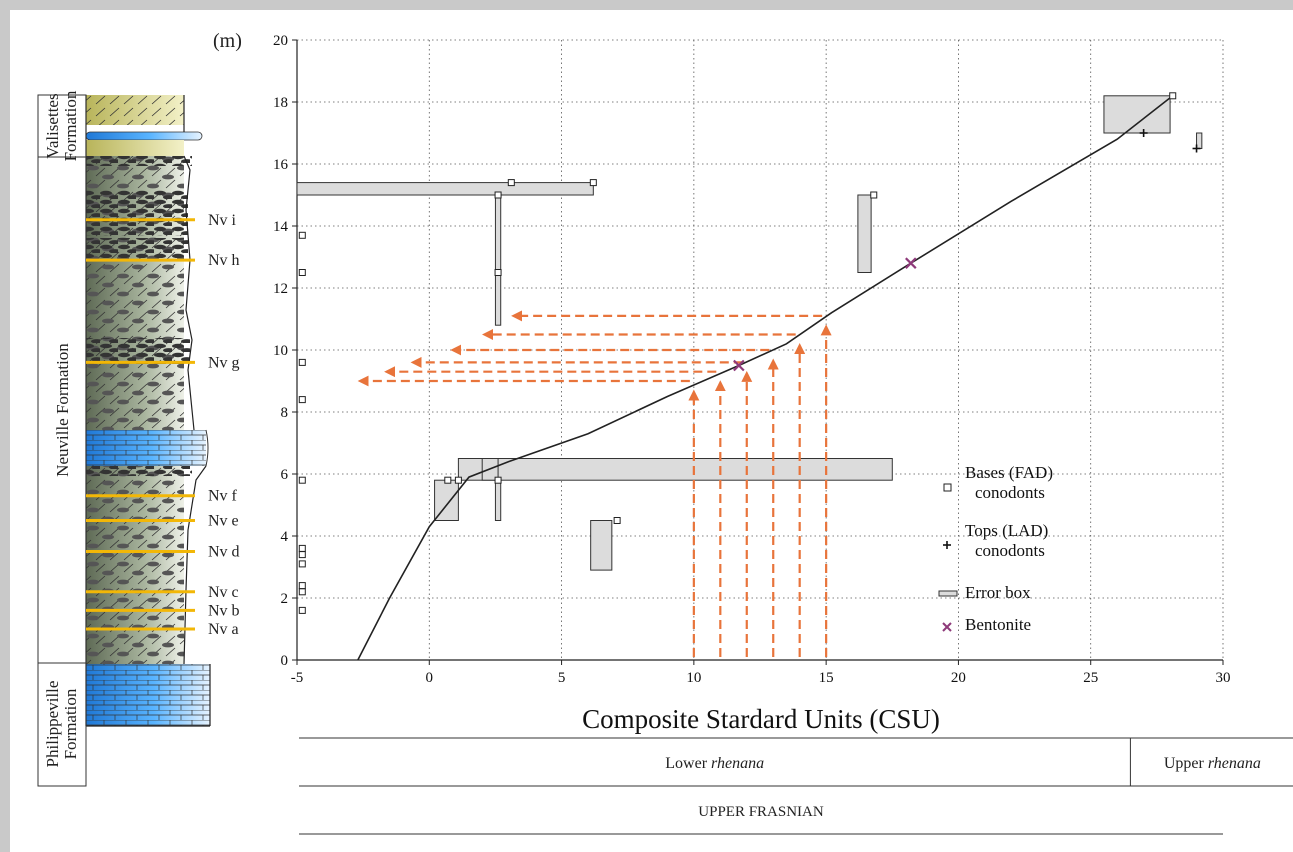  Describe the element at coordinates (52, 724) in the screenshot. I see `formation-label-line: Philippeville` at that location.